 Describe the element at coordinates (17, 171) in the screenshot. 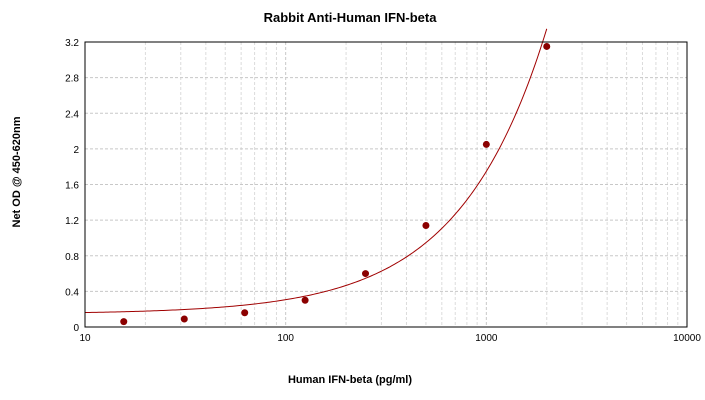

I see `y-axis-label: Net OD @ 450-620nm` at that location.